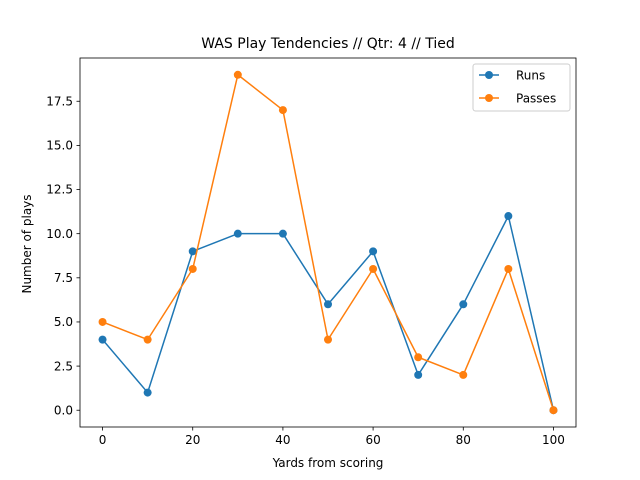 The width and height of the screenshot is (640, 480). What do you see at coordinates (372, 440) in the screenshot?
I see `x-tick-label: 60` at bounding box center [372, 440].